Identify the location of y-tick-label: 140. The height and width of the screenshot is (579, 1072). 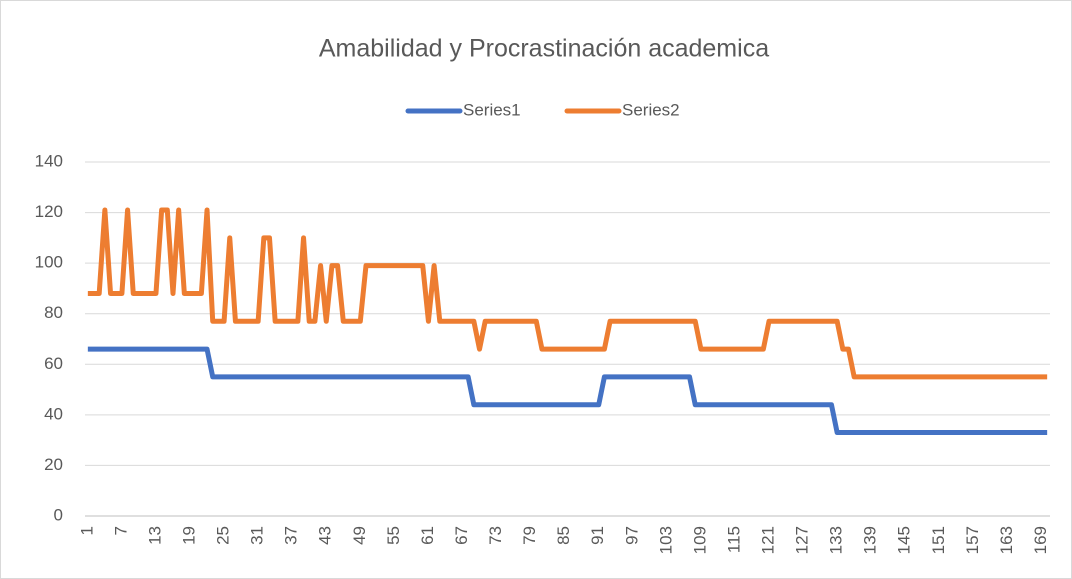
(49, 160).